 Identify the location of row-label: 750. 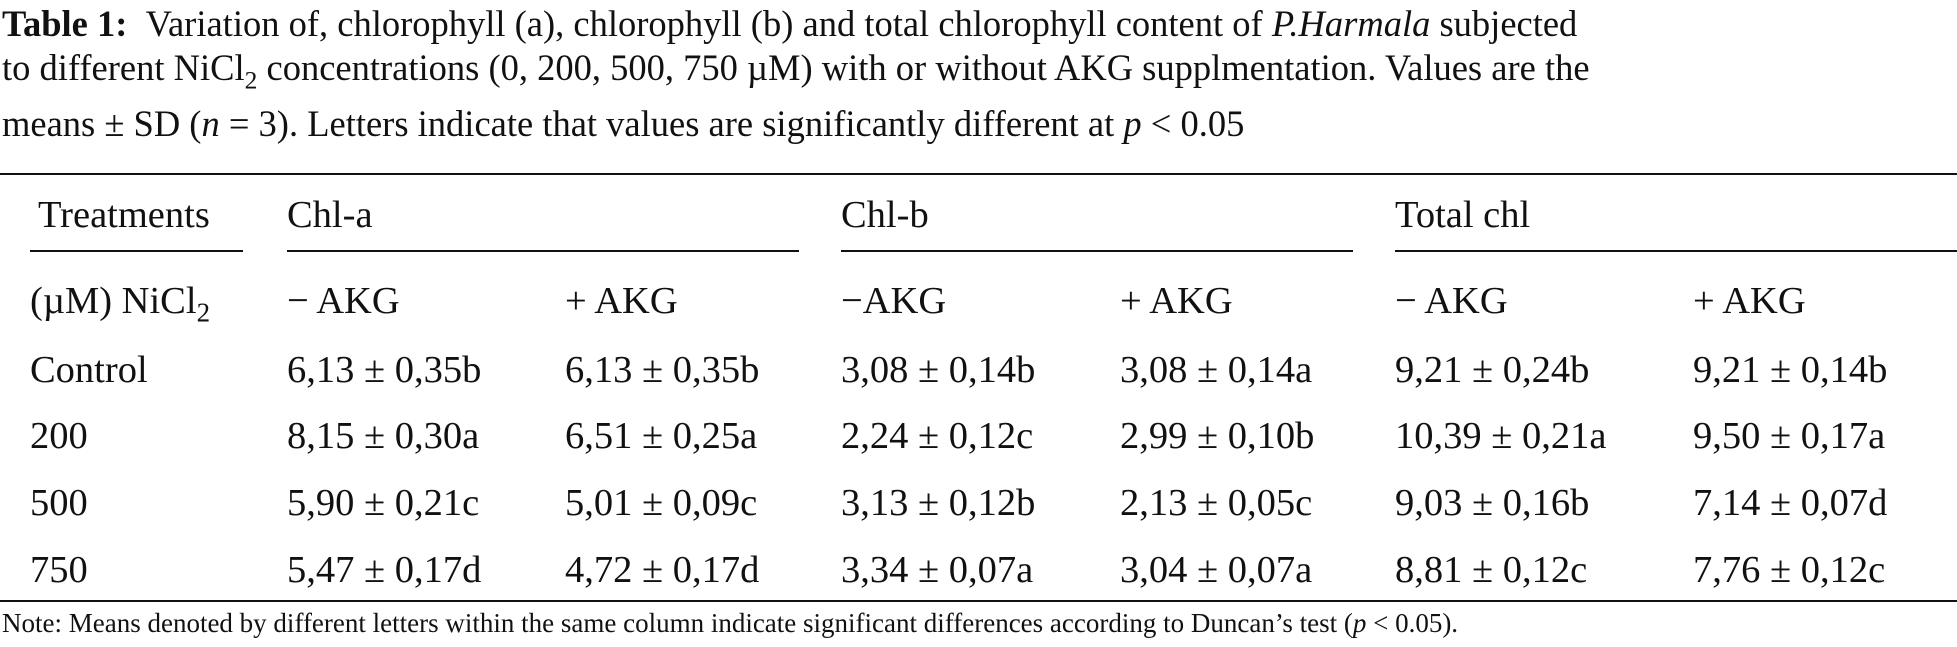
(59, 570).